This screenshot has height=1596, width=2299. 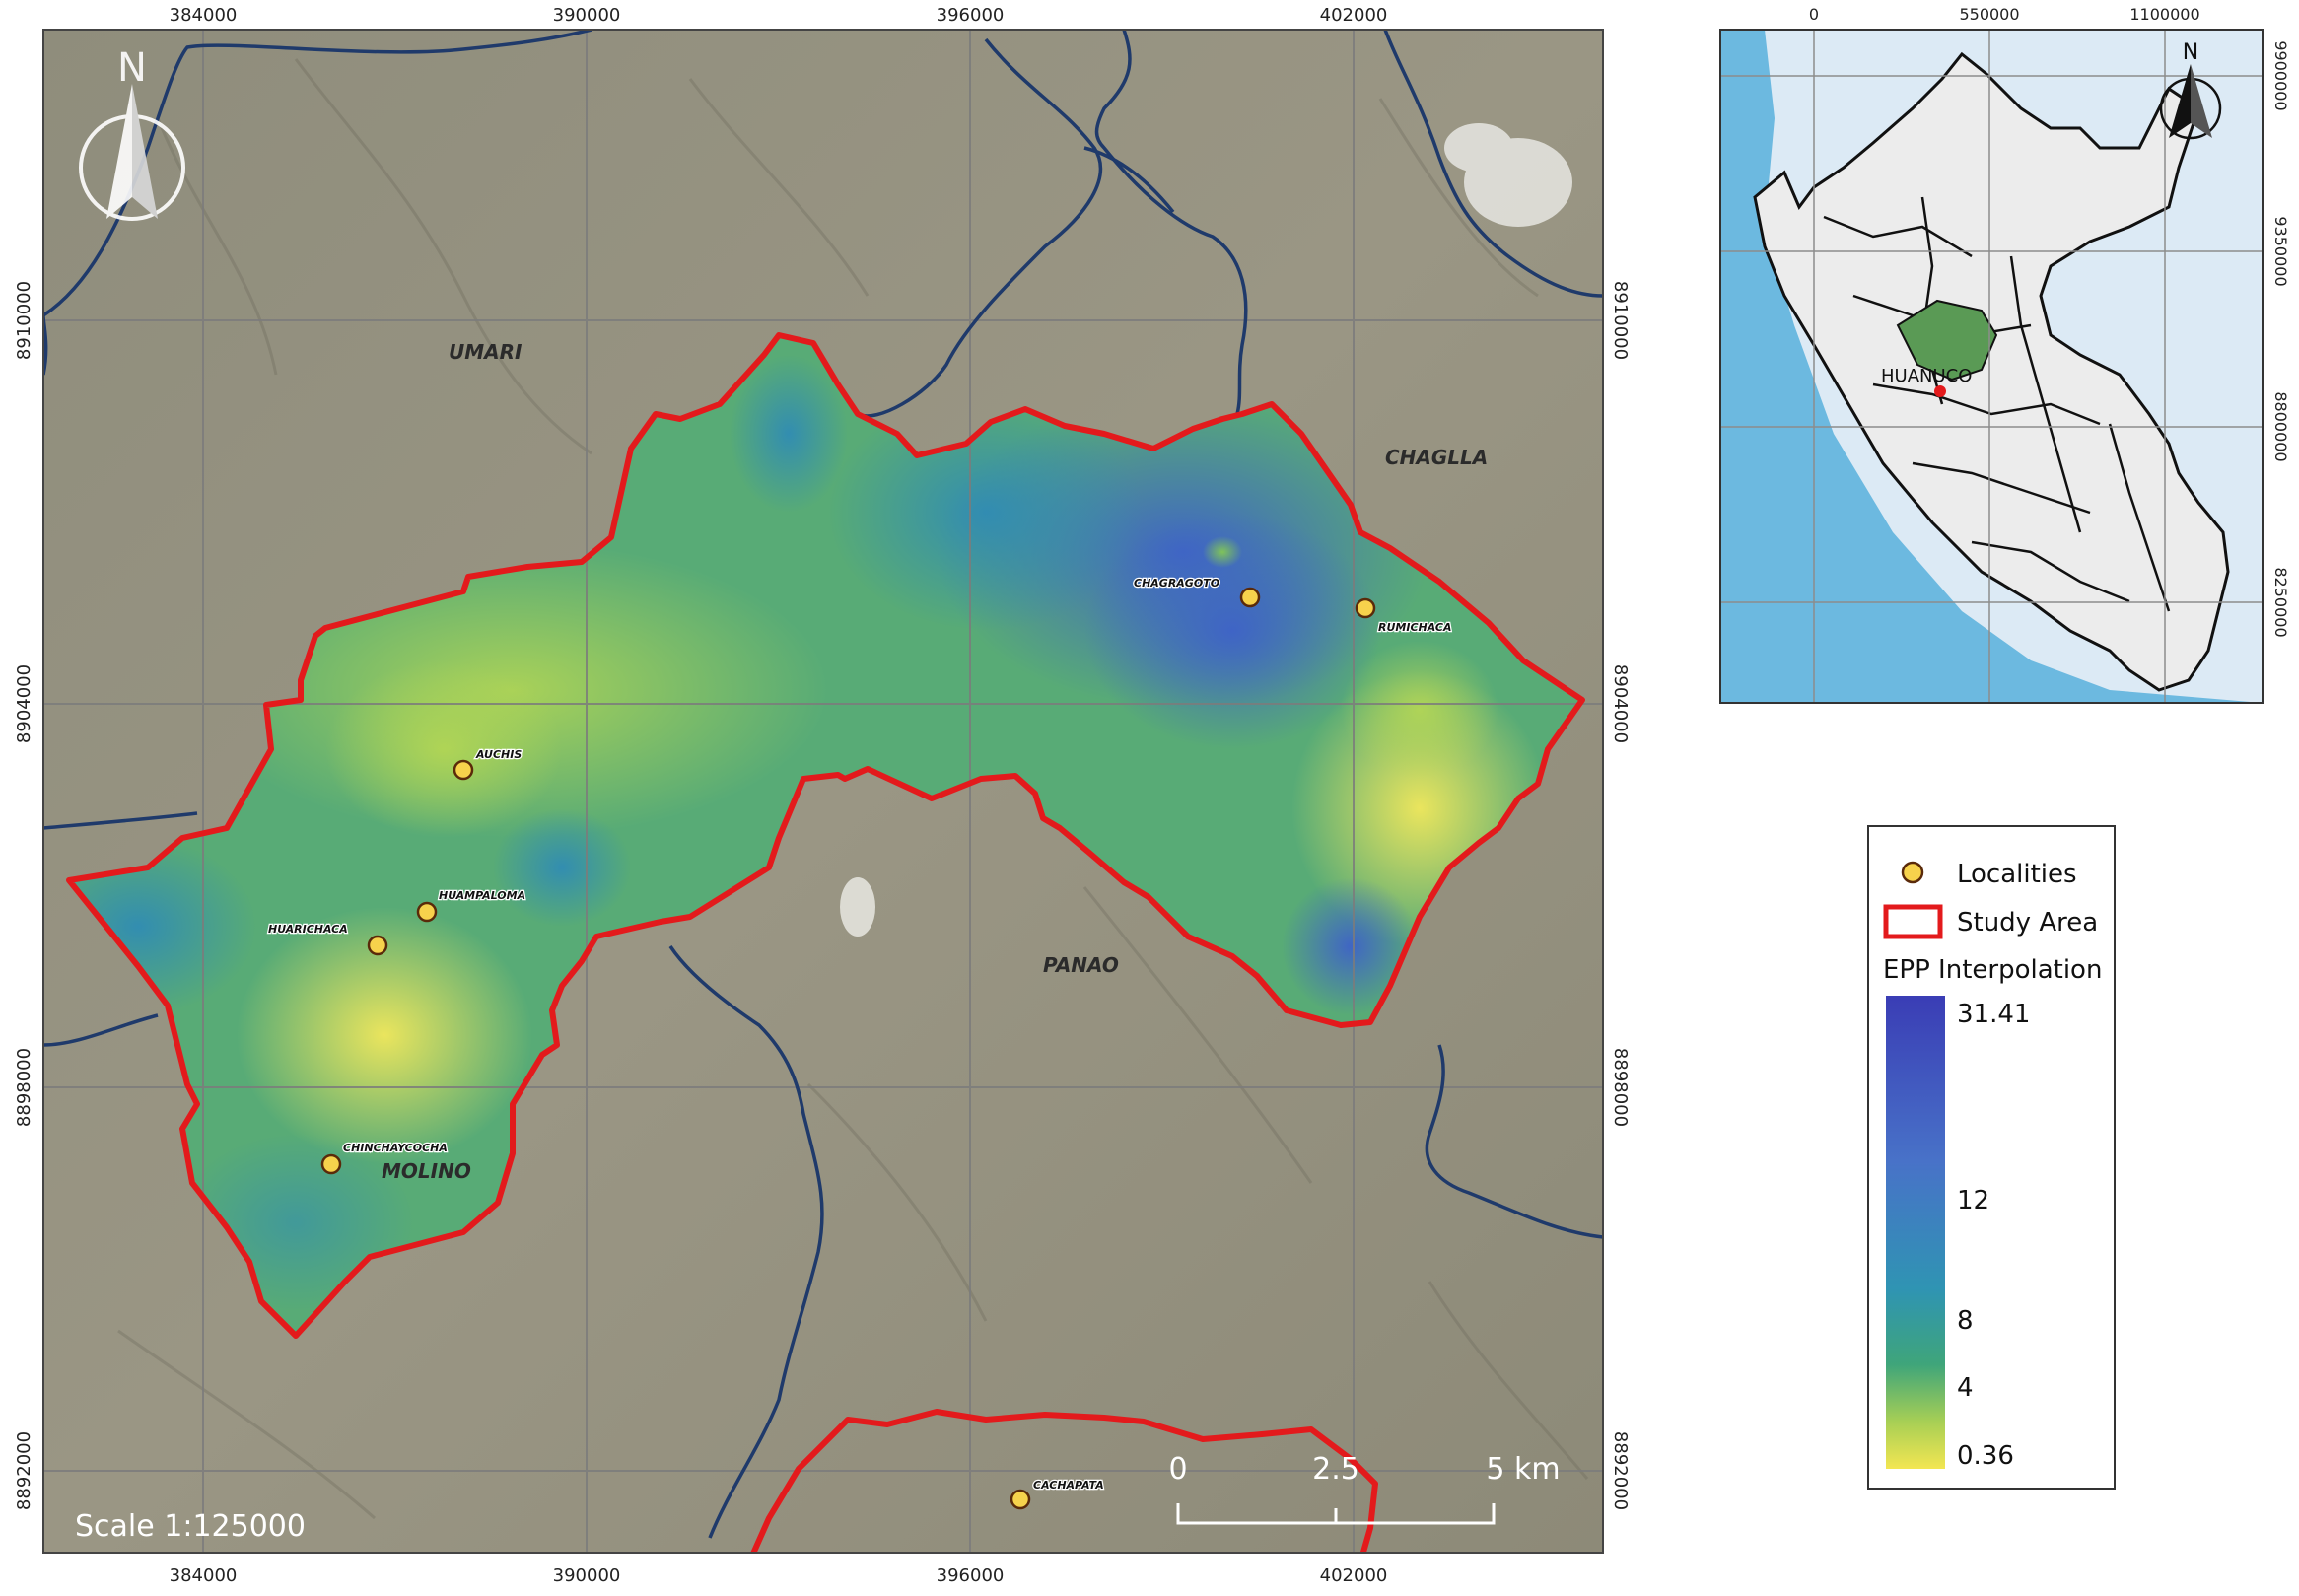 I want to click on legend-interp-title: EPP Interpolation, so click(x=1992, y=970).